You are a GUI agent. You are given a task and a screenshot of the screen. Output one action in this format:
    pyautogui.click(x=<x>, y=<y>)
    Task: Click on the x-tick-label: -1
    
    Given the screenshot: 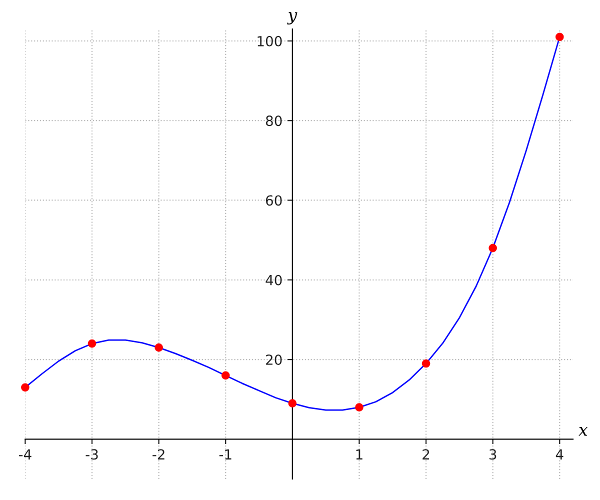 What is the action you would take?
    pyautogui.click(x=225, y=454)
    